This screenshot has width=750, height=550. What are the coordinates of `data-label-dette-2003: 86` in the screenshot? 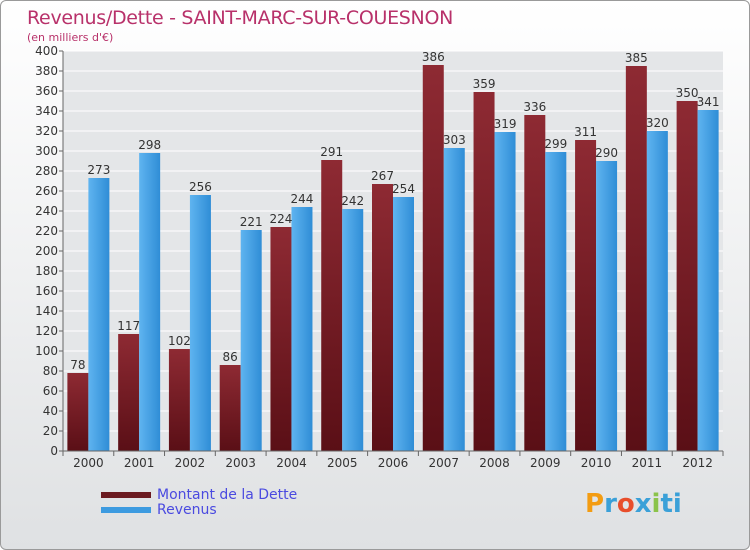 It's located at (230, 357).